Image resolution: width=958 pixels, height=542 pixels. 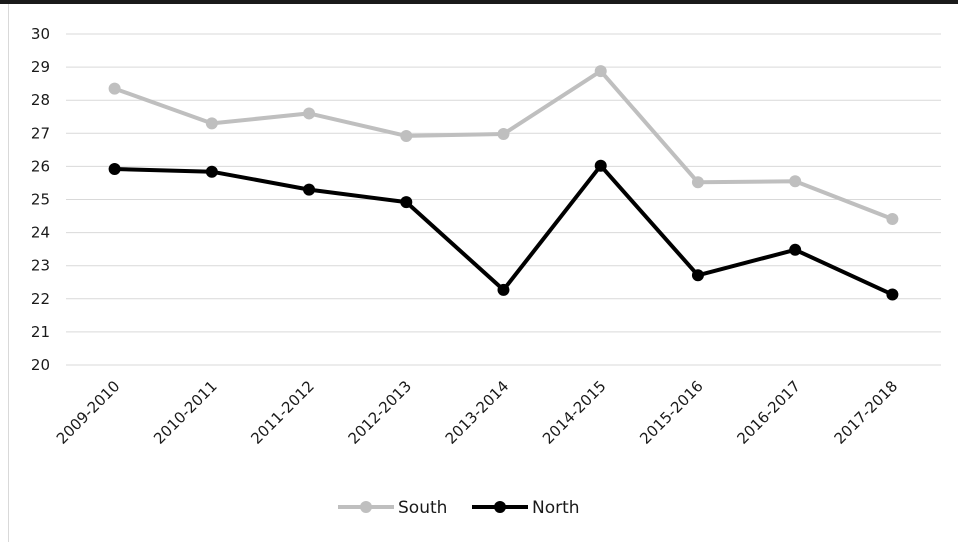 I want to click on x-tick-label: 2017-2018, so click(x=866, y=412).